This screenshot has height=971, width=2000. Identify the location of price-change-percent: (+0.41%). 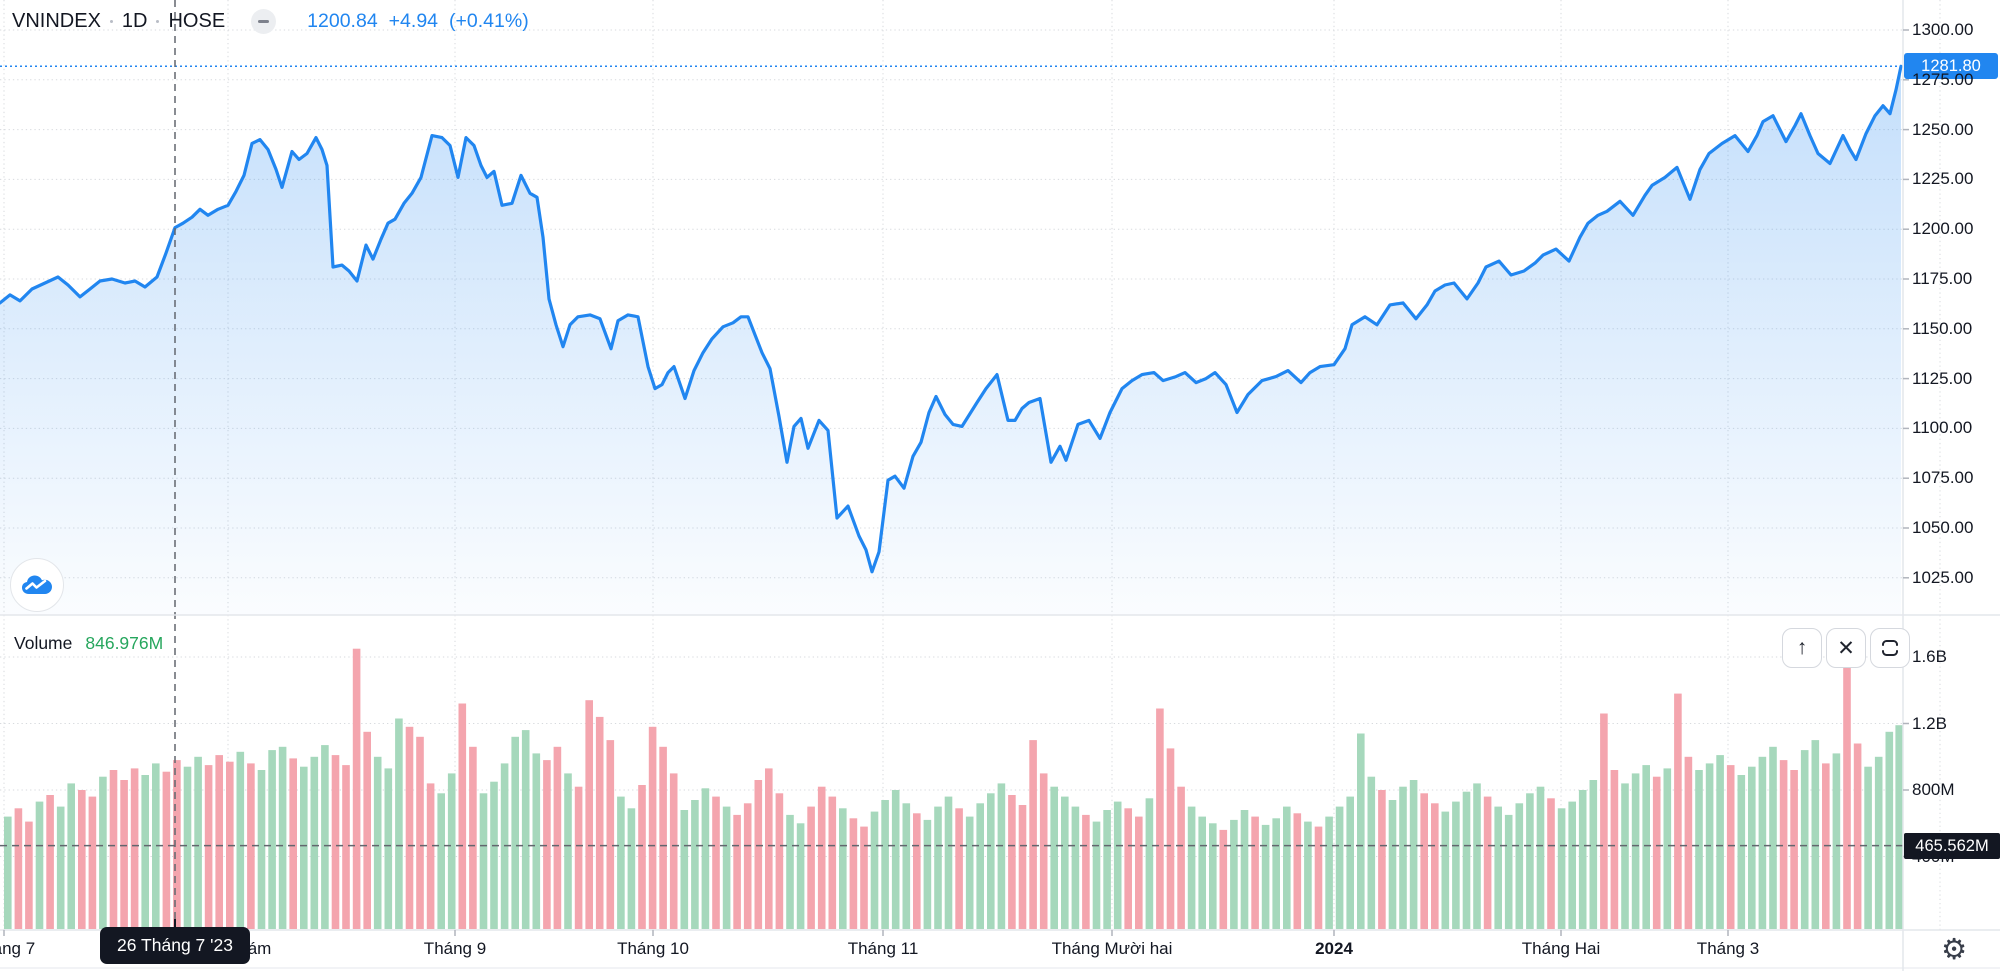
(489, 21).